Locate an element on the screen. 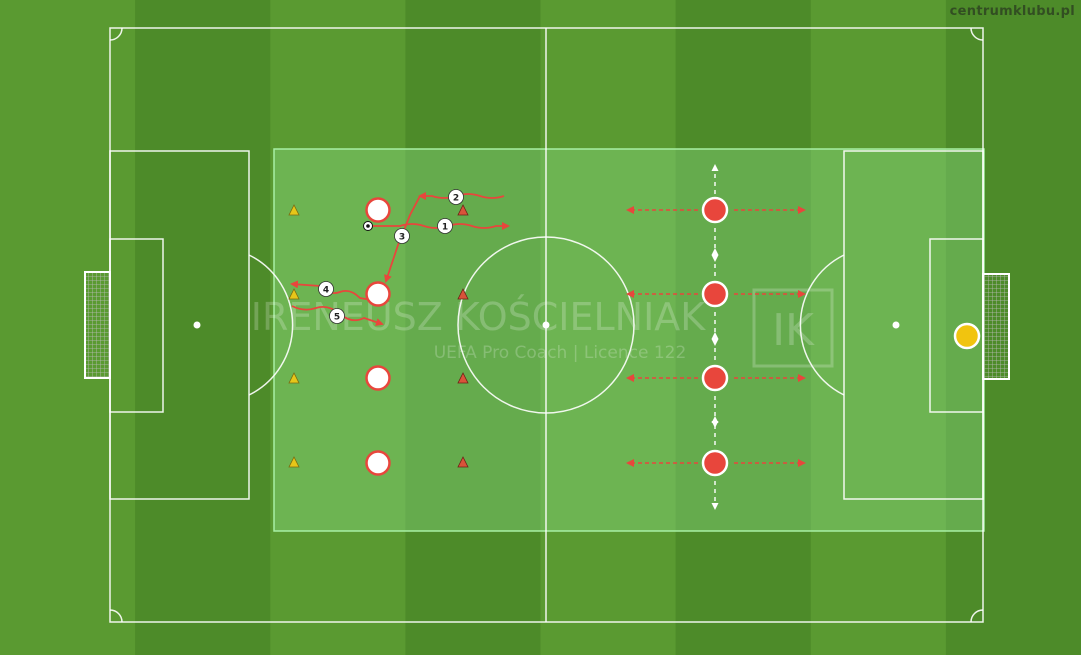 This screenshot has height=655, width=1081. step-badge-1: 1 is located at coordinates (445, 226).